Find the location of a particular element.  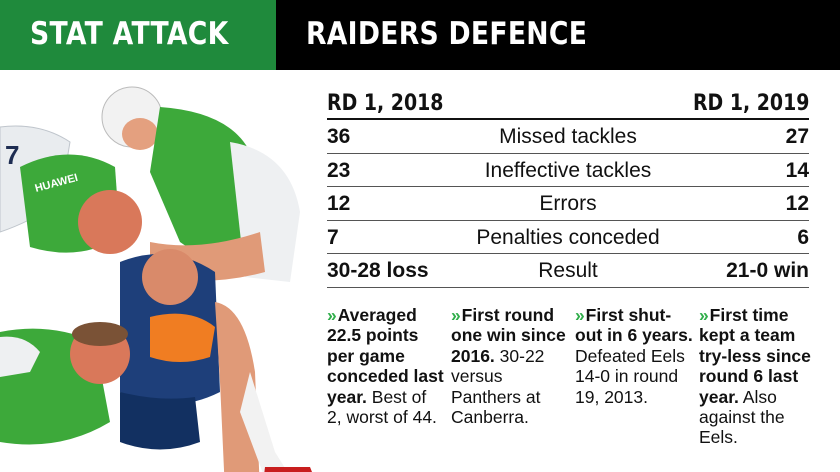

table-row: 23 Ineffective tackles 14 is located at coordinates (568, 170).